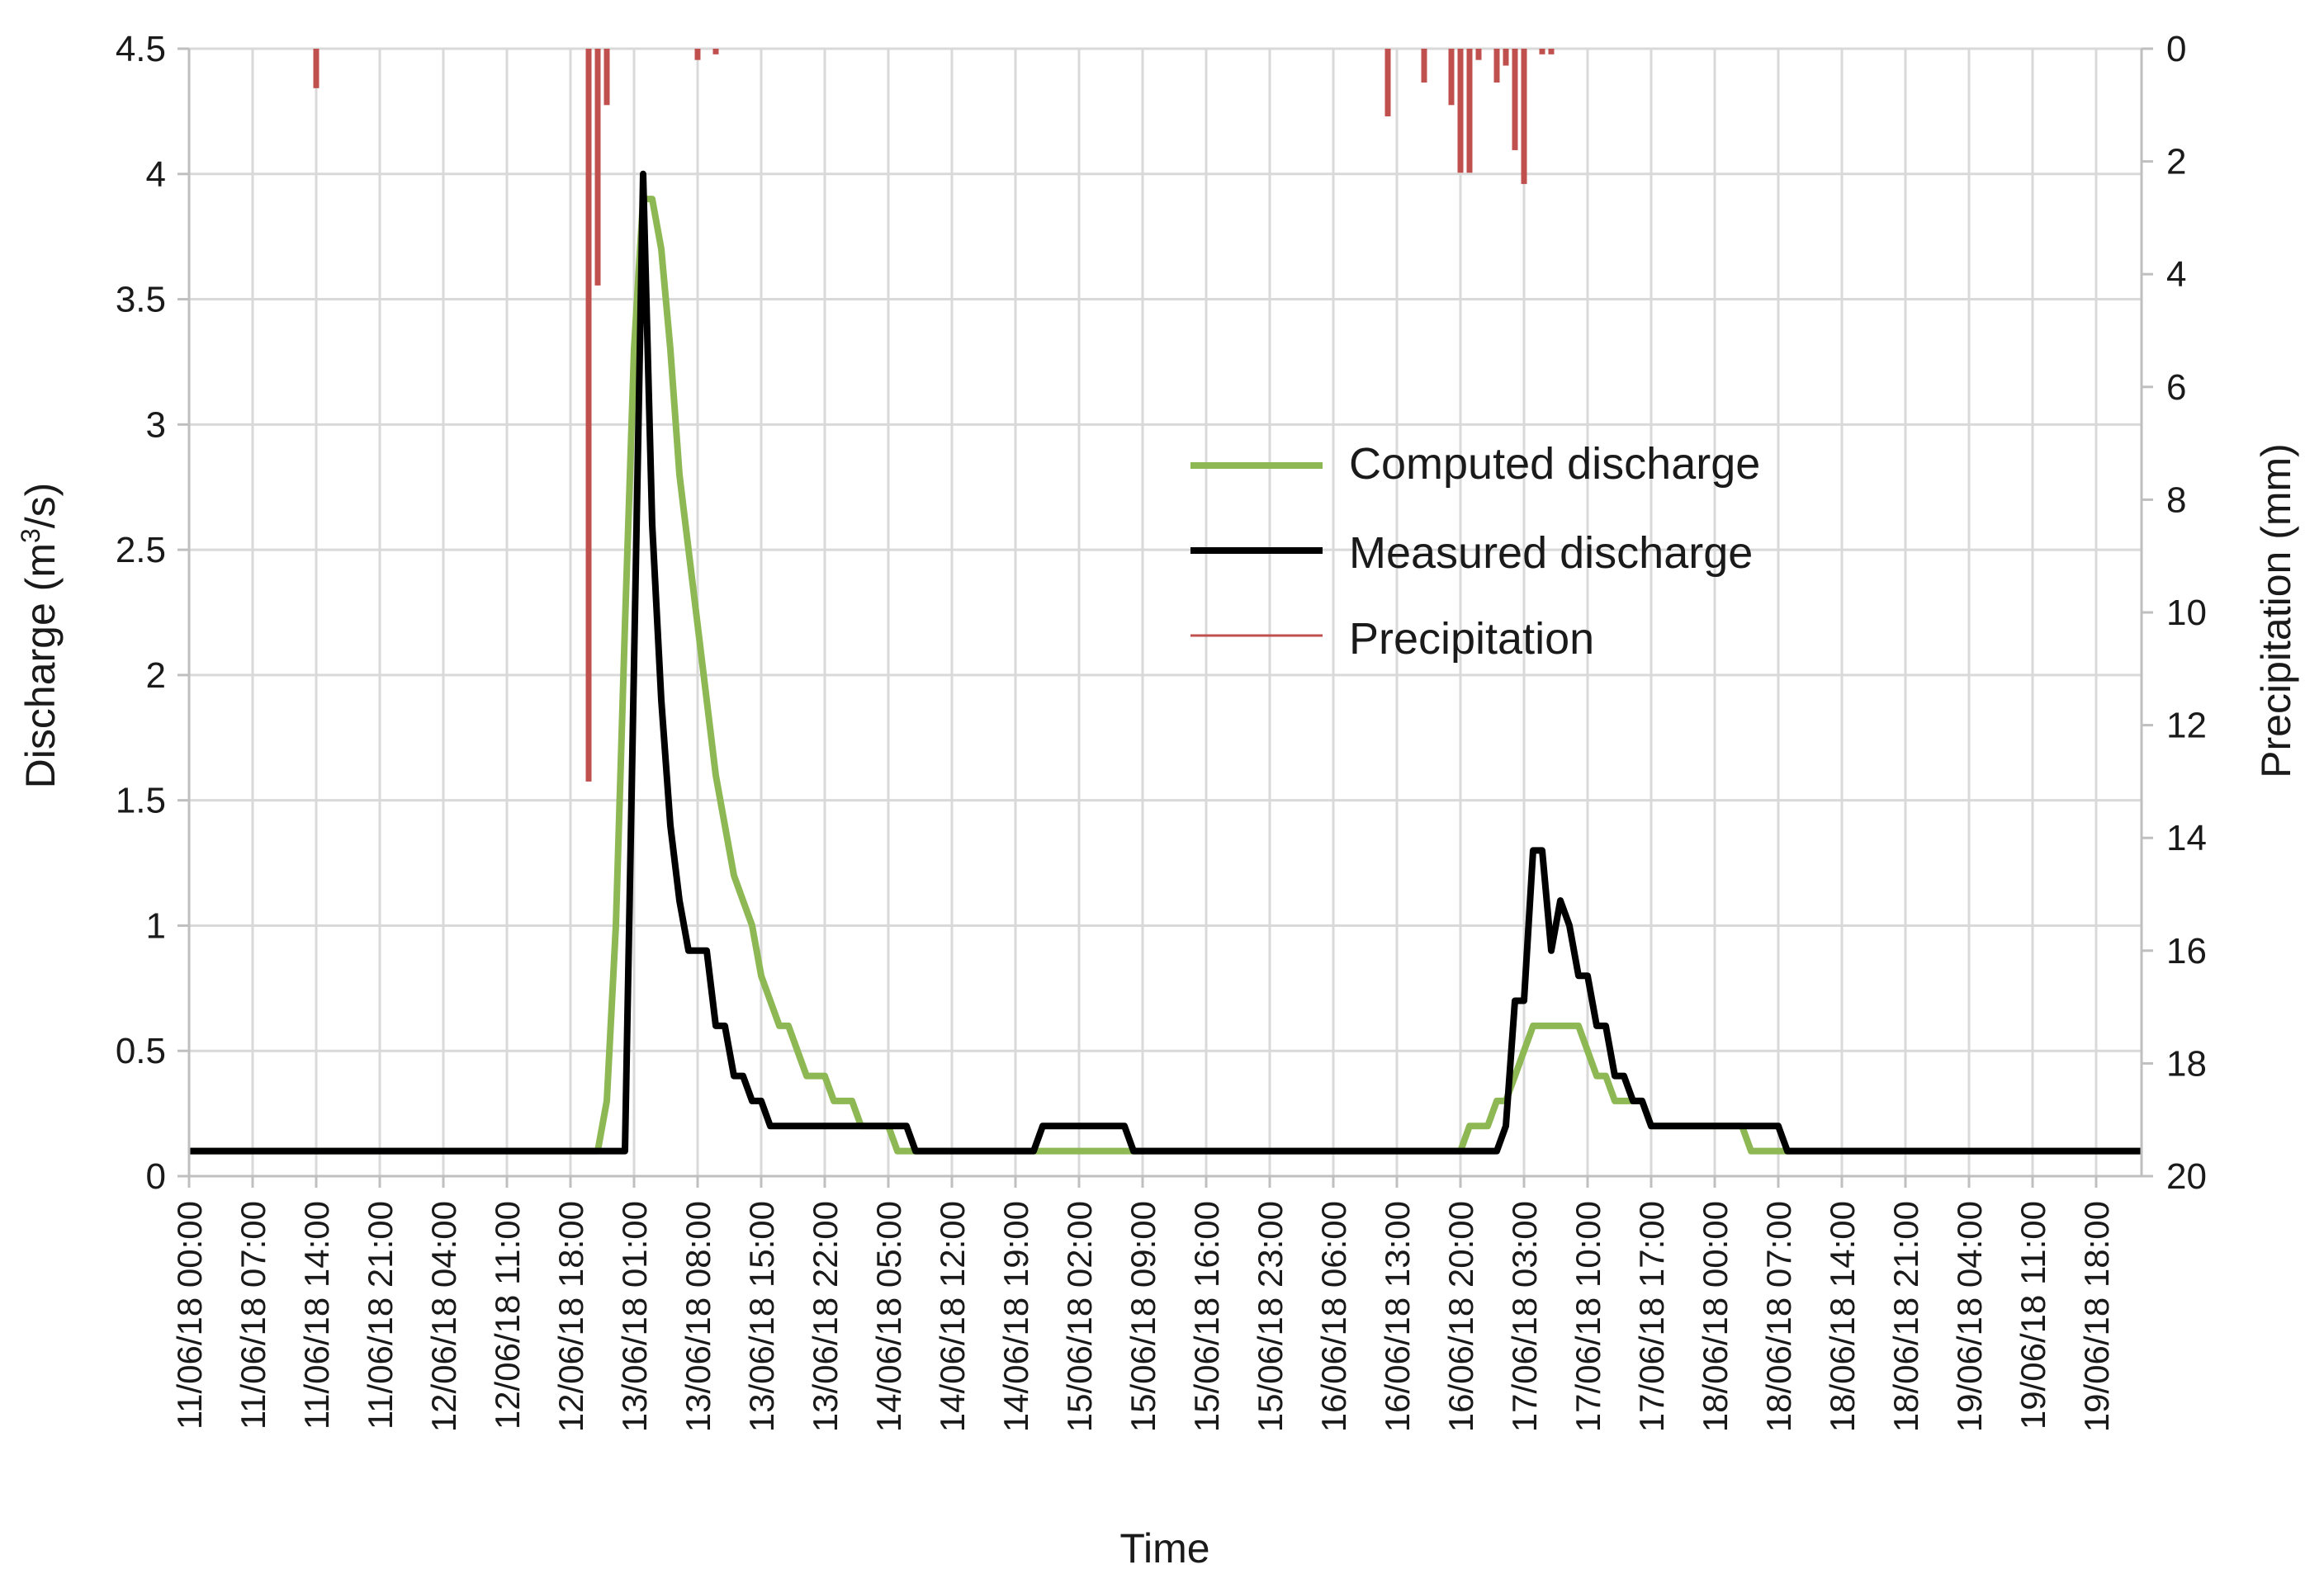 This screenshot has width=2324, height=1588. What do you see at coordinates (2176, 387) in the screenshot?
I see `y2-tick-label: 6` at bounding box center [2176, 387].